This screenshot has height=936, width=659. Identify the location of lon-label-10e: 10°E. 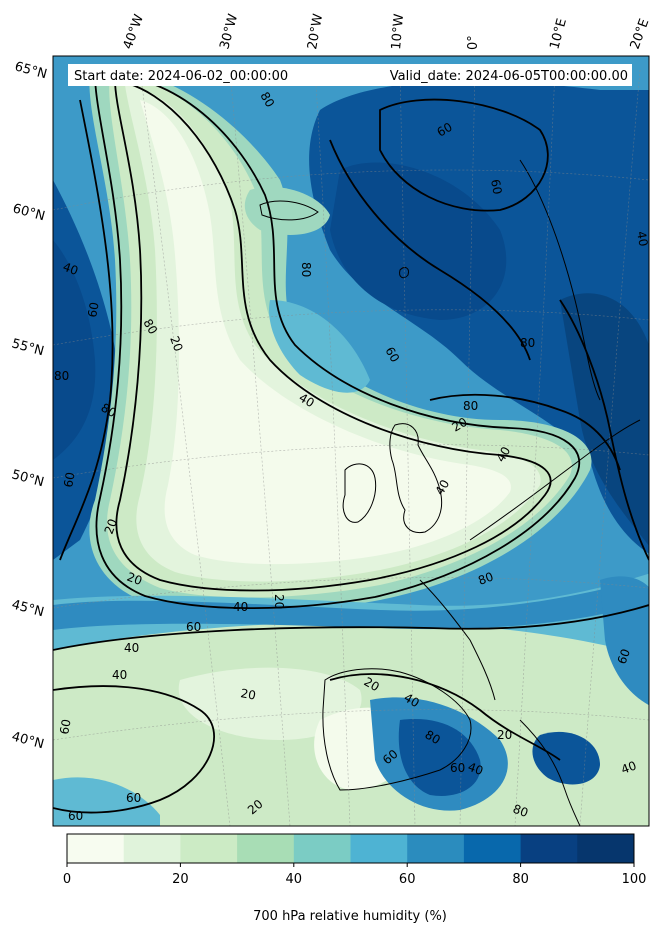
(558, 34).